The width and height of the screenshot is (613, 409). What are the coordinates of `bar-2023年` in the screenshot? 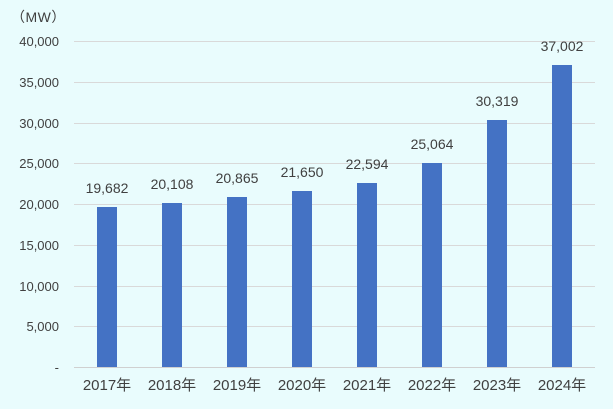 It's located at (497, 243).